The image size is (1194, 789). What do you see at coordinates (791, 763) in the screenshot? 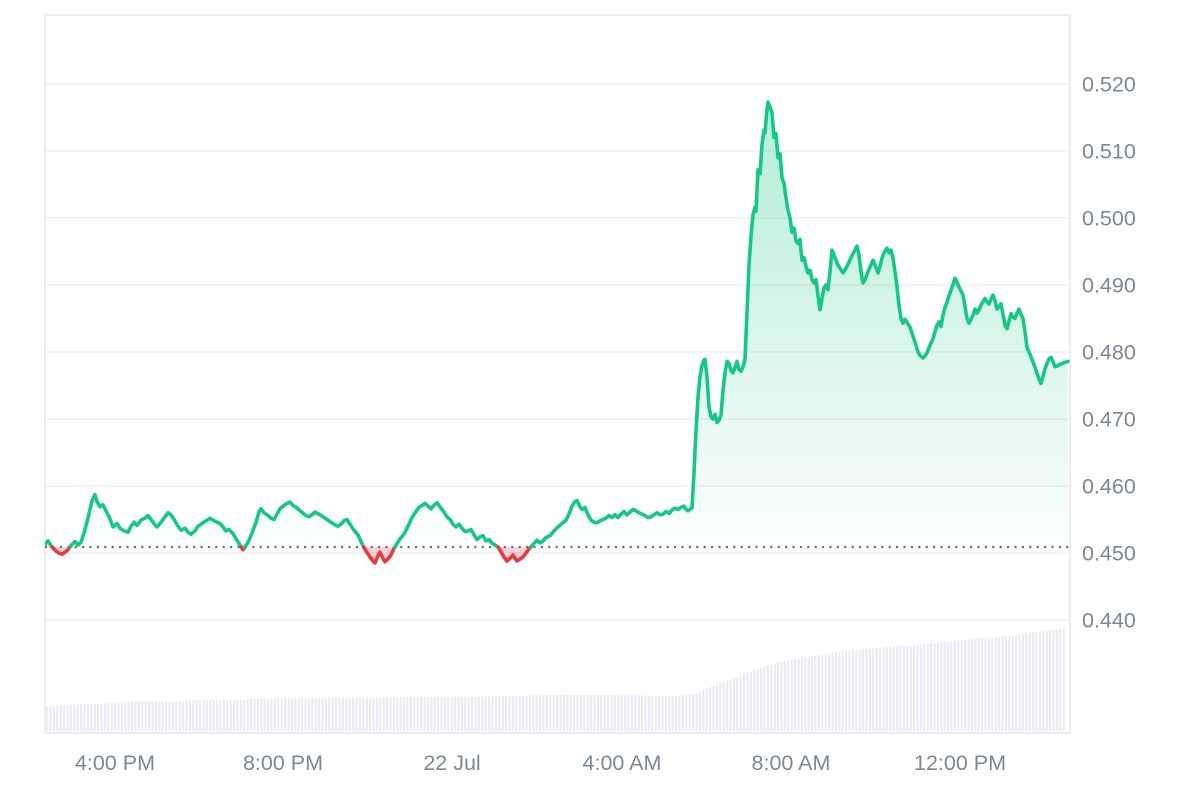
I see `x-tick-label: 8:00 AM` at bounding box center [791, 763].